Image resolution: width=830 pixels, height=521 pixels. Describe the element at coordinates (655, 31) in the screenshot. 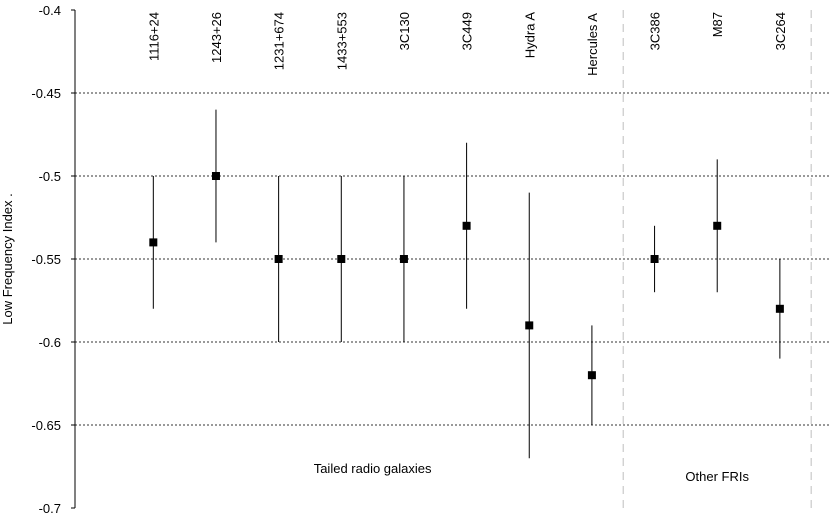

I see `category-label: 3C386` at that location.